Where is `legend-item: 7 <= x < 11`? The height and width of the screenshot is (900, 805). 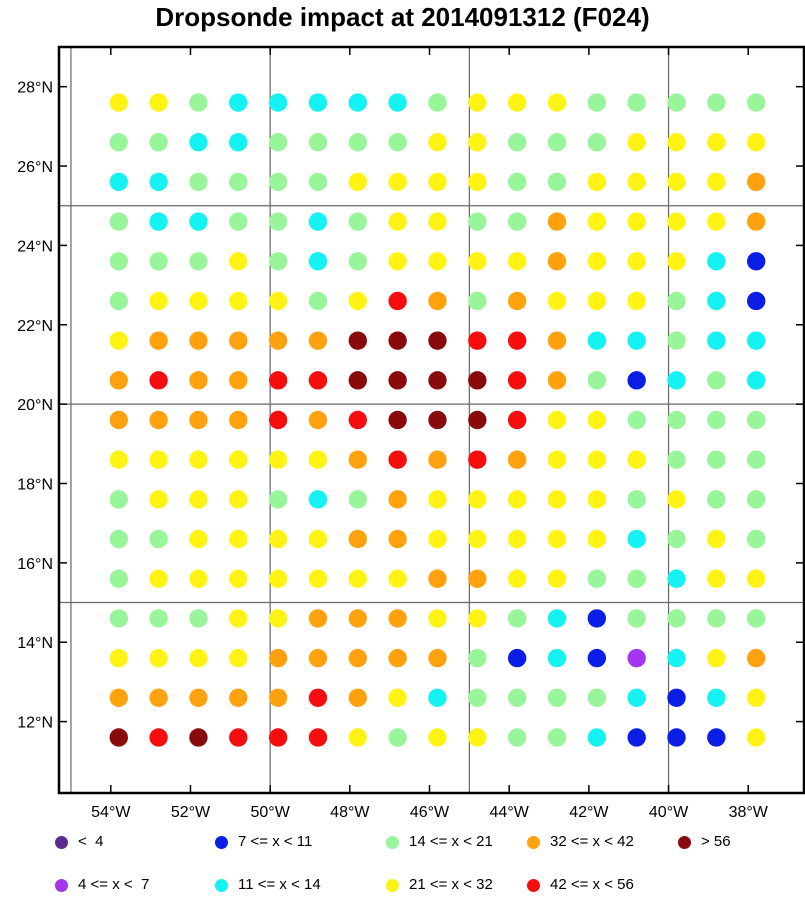
legend-item: 7 <= x < 11 is located at coordinates (263, 842).